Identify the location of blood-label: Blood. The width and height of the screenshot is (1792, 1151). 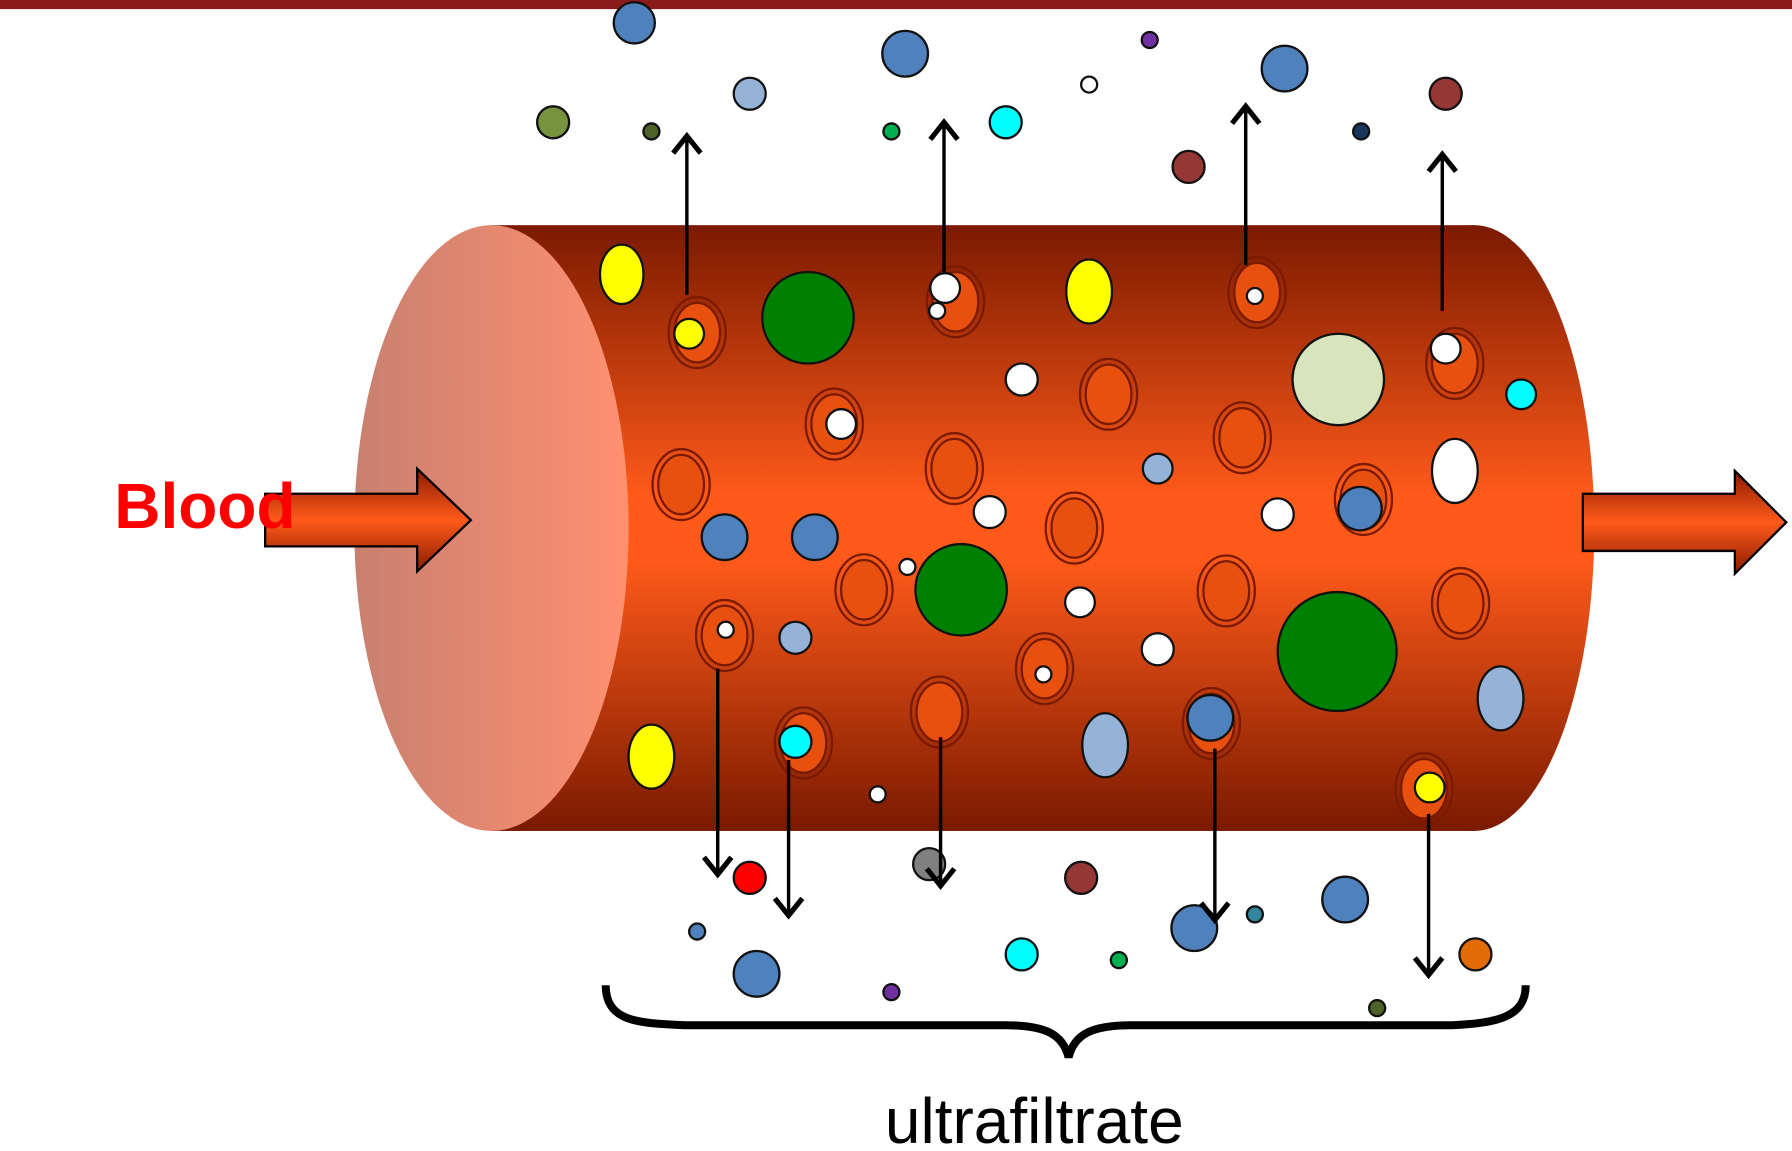
(204, 506).